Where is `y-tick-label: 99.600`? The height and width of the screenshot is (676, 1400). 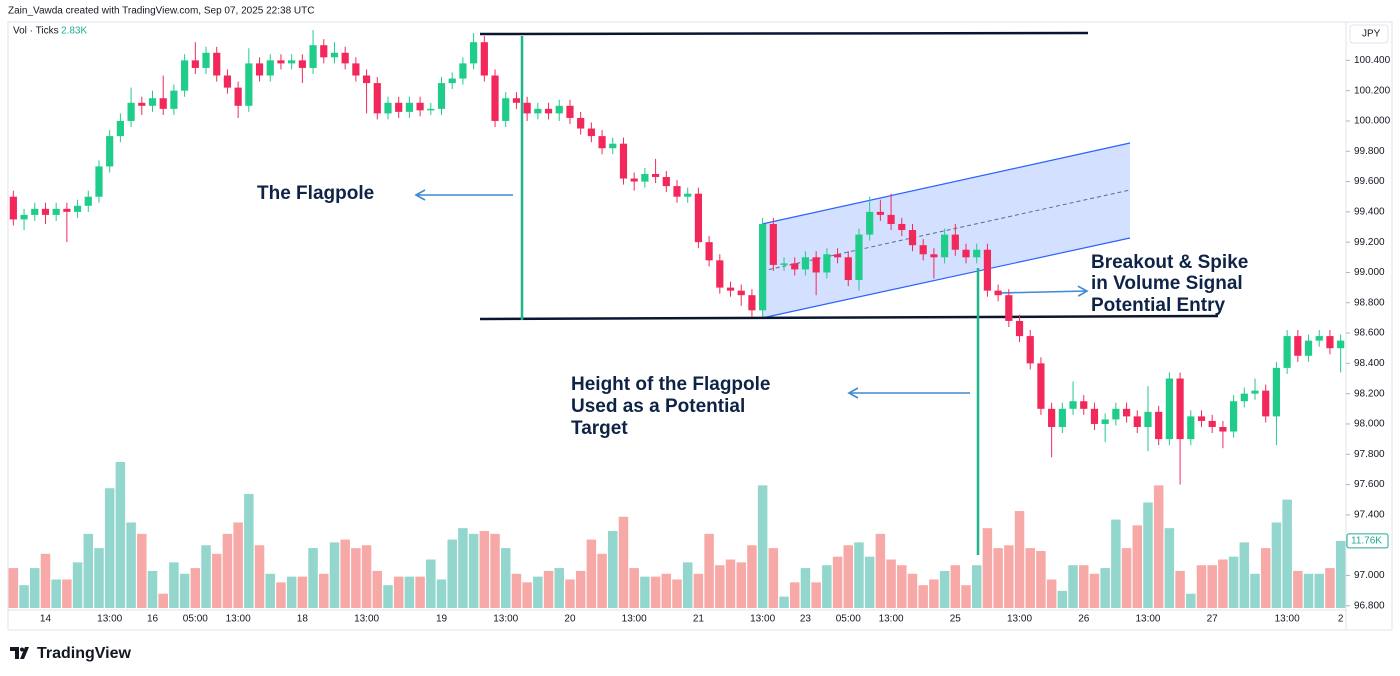
y-tick-label: 99.600 is located at coordinates (1369, 181).